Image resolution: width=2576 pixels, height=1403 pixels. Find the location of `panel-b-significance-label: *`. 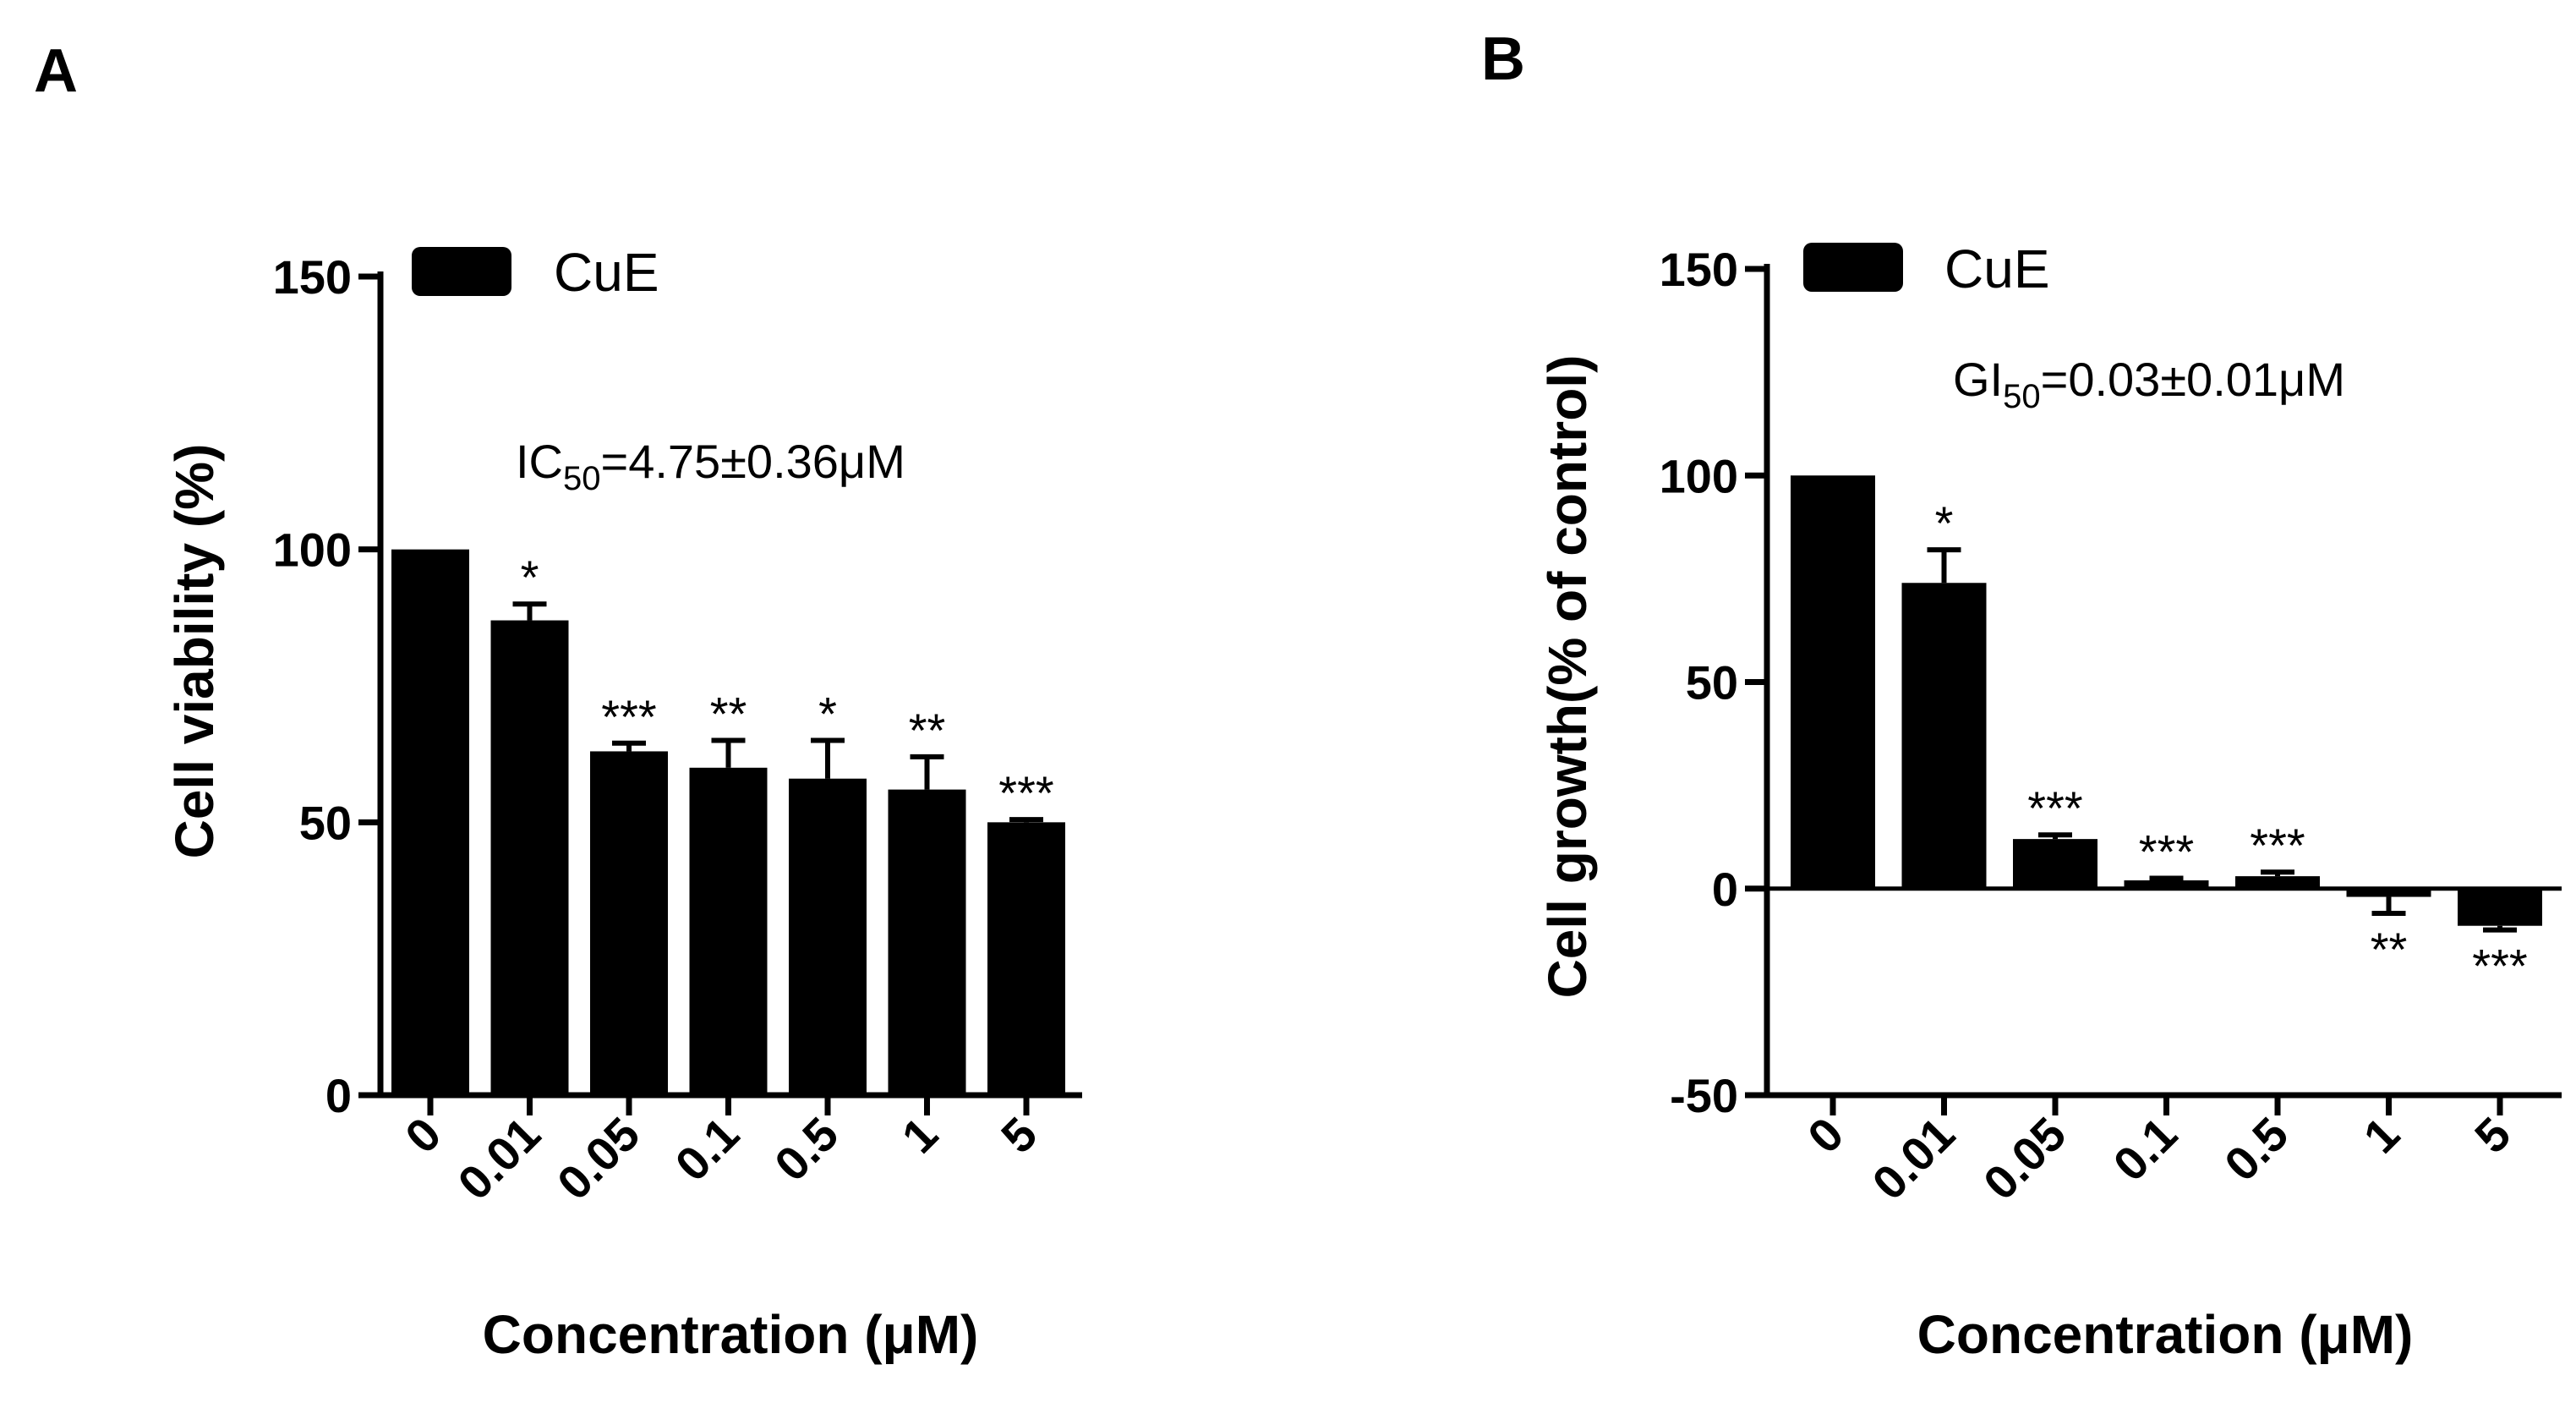

panel-b-significance-label: * is located at coordinates (1944, 523).